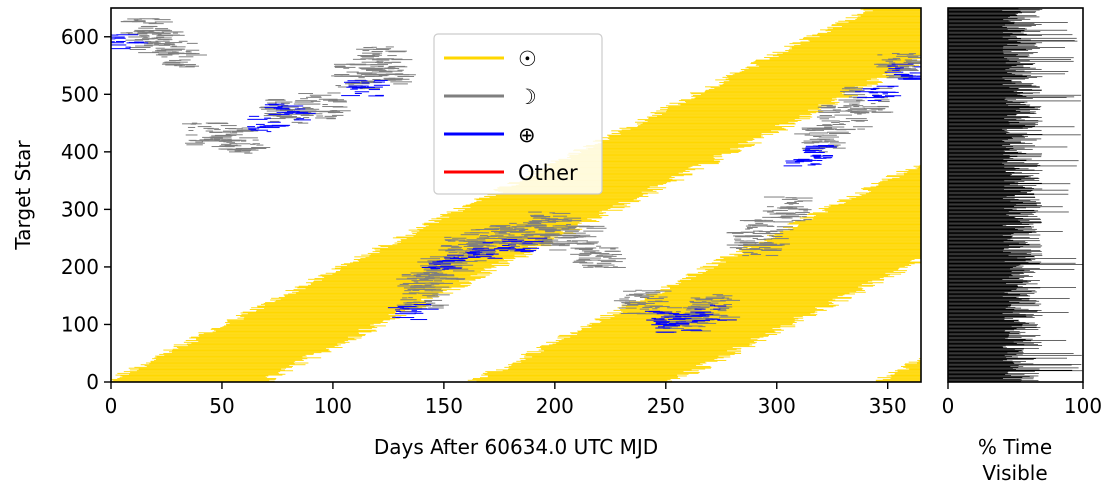  I want to click on y-tick-label: 500, so click(80, 94).